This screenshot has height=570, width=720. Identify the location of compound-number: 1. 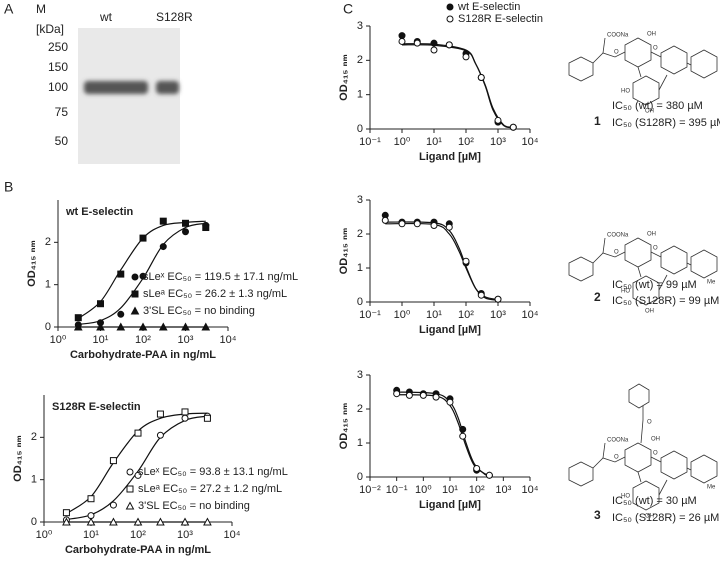
(597, 121).